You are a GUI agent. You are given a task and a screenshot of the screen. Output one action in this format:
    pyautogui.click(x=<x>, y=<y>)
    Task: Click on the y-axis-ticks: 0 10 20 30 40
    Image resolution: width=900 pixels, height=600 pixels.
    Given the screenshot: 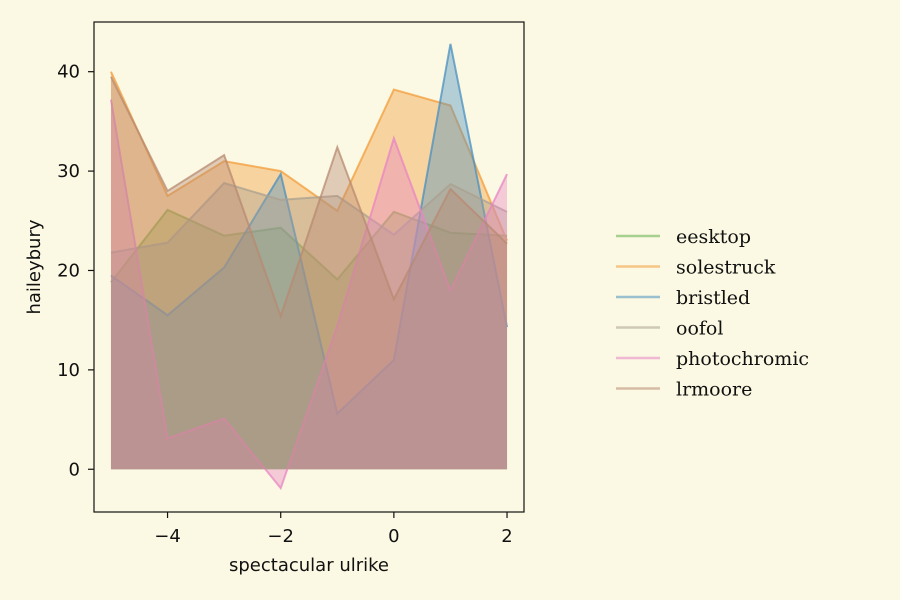 What is the action you would take?
    pyautogui.click(x=75, y=271)
    